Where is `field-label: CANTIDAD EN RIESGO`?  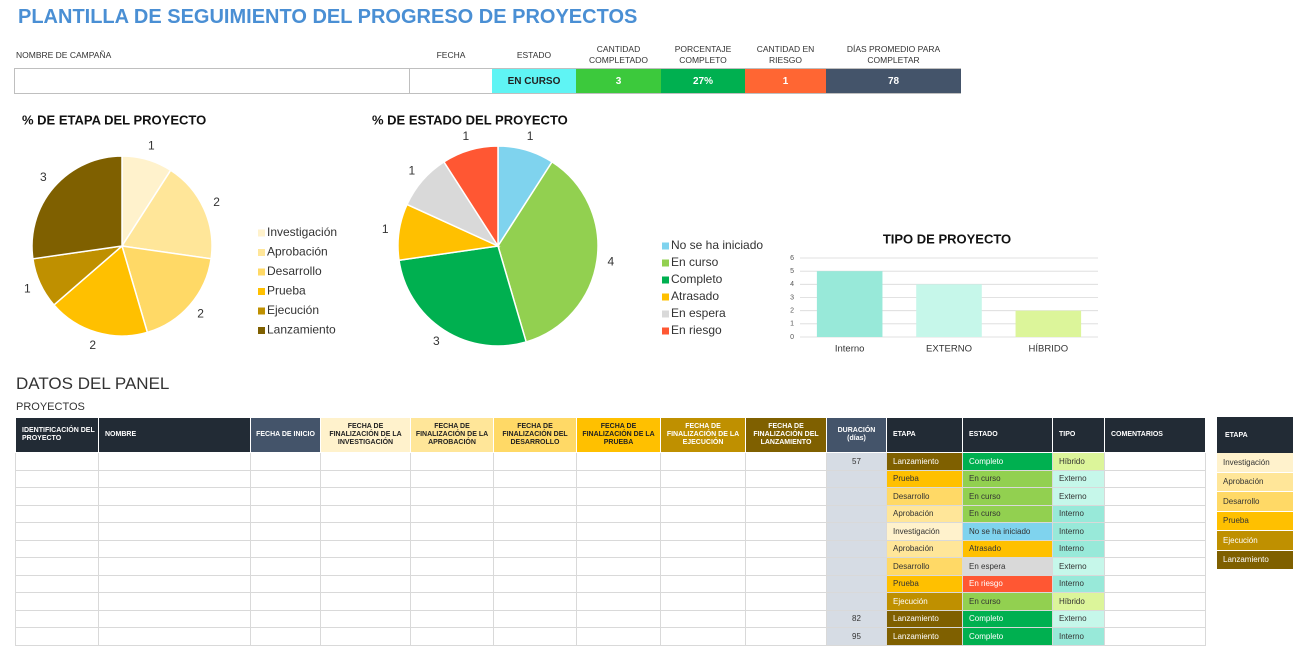
field-label: CANTIDAD EN RIESGO is located at coordinates (785, 54).